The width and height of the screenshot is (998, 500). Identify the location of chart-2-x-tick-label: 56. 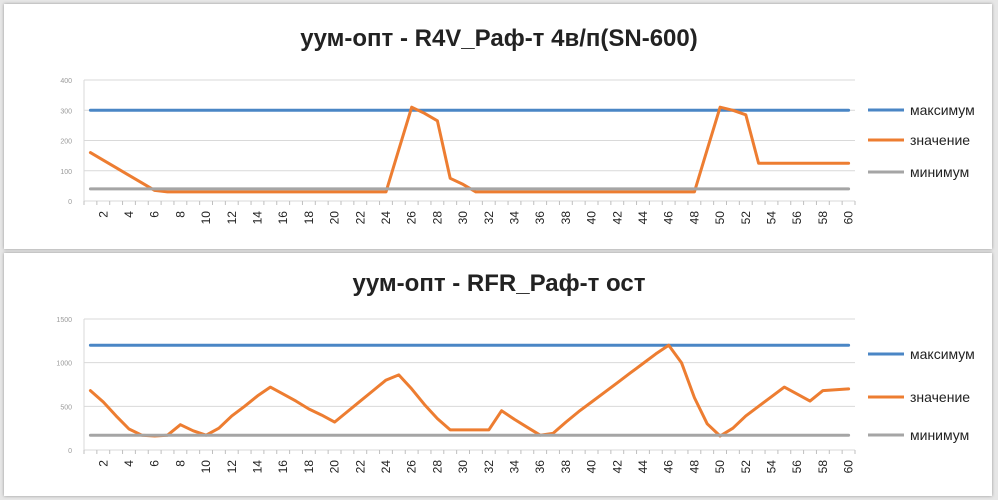
(797, 467).